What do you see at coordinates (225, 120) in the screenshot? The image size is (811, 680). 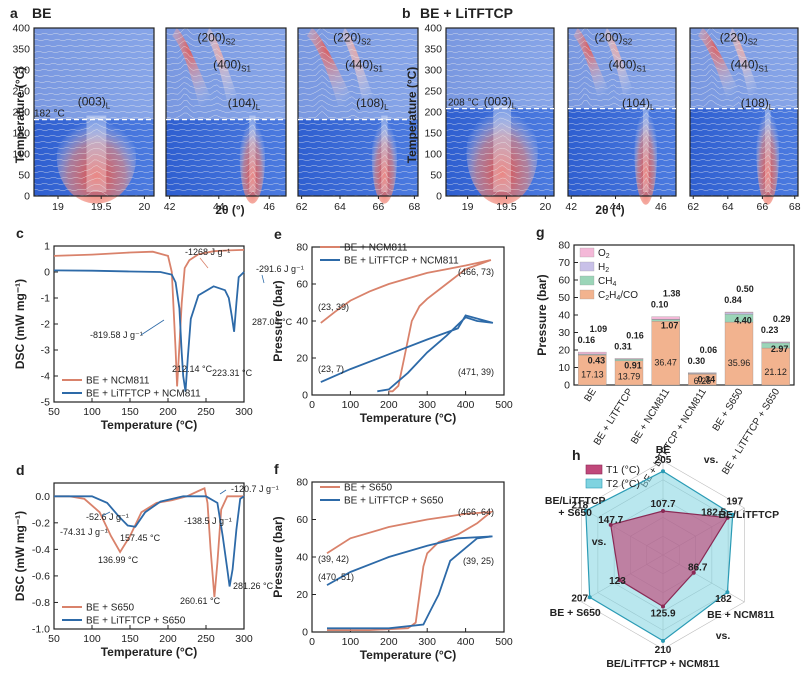 I see `xrd-subplot: 42 44 46 (200)S2 (400)S1 (104)L` at bounding box center [225, 120].